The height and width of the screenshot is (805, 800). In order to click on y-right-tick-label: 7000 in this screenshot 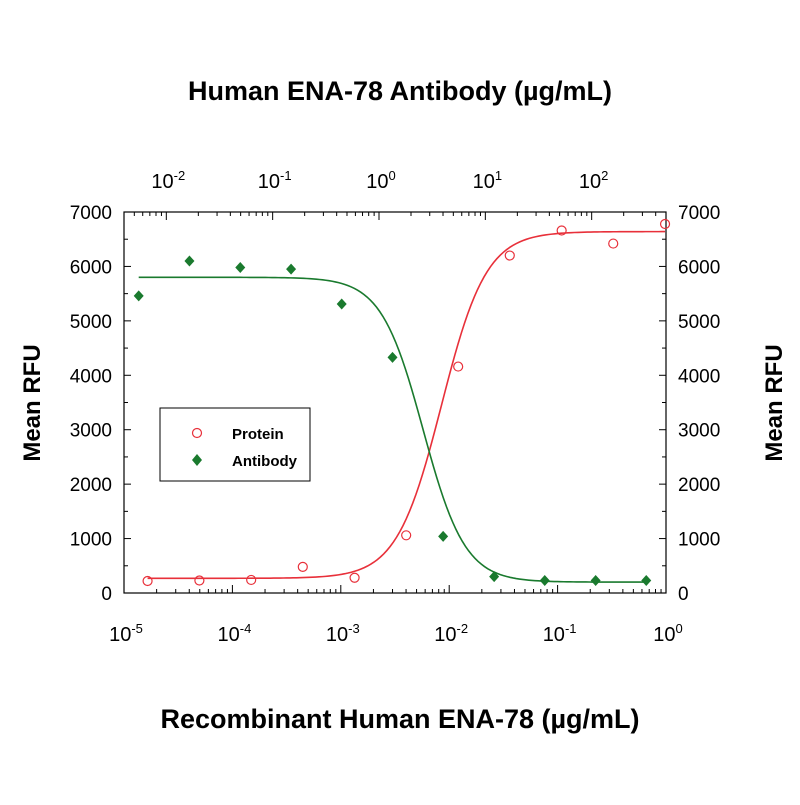, I will do `click(699, 213)`.